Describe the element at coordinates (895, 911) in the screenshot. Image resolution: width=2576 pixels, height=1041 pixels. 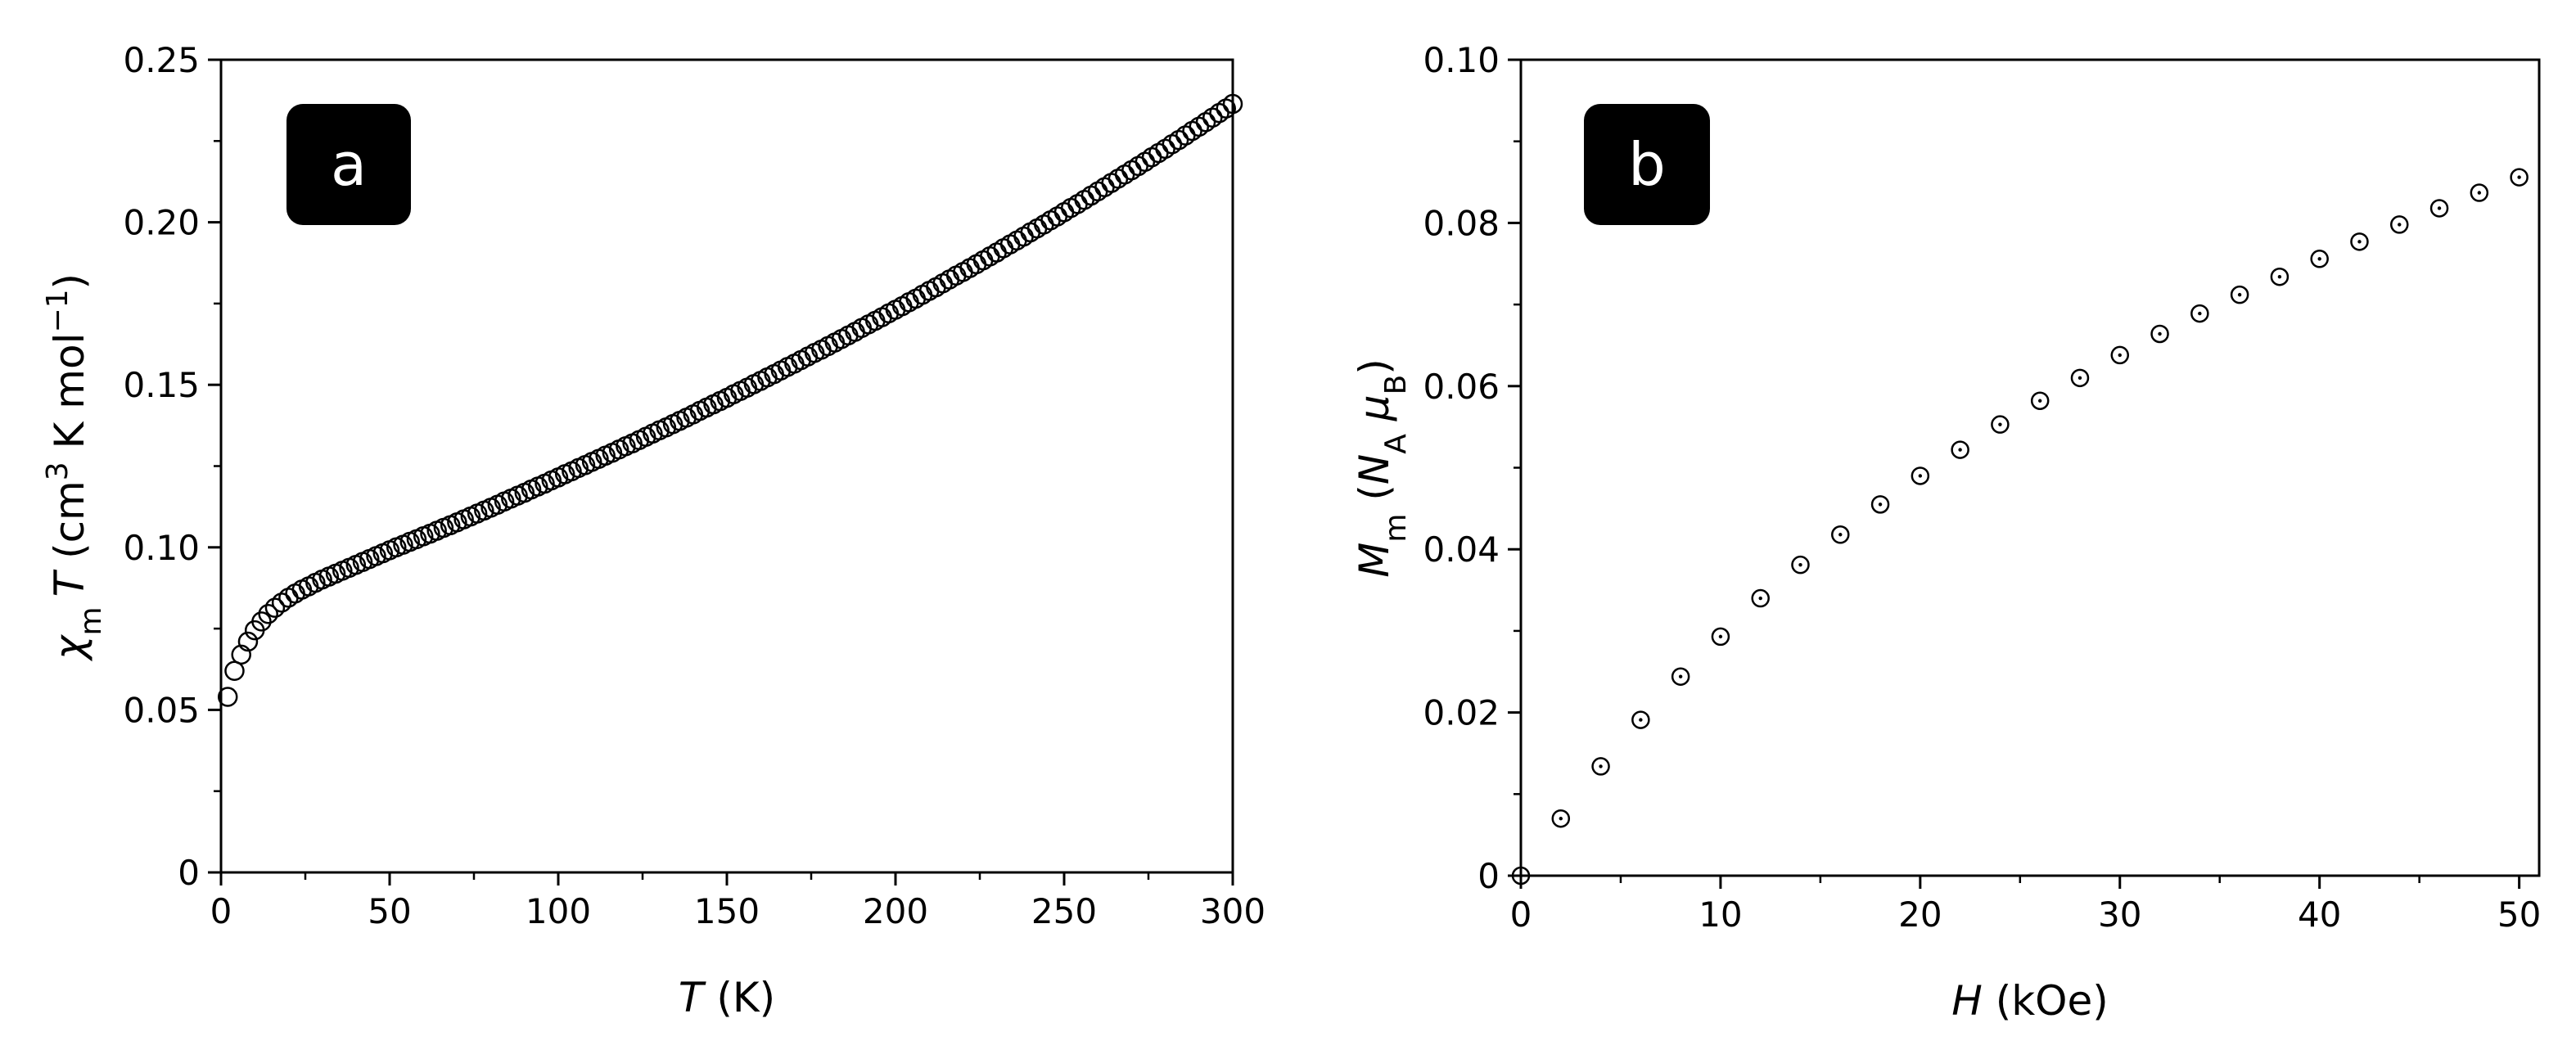
I see `panel-a-x-tick-label: 200` at that location.